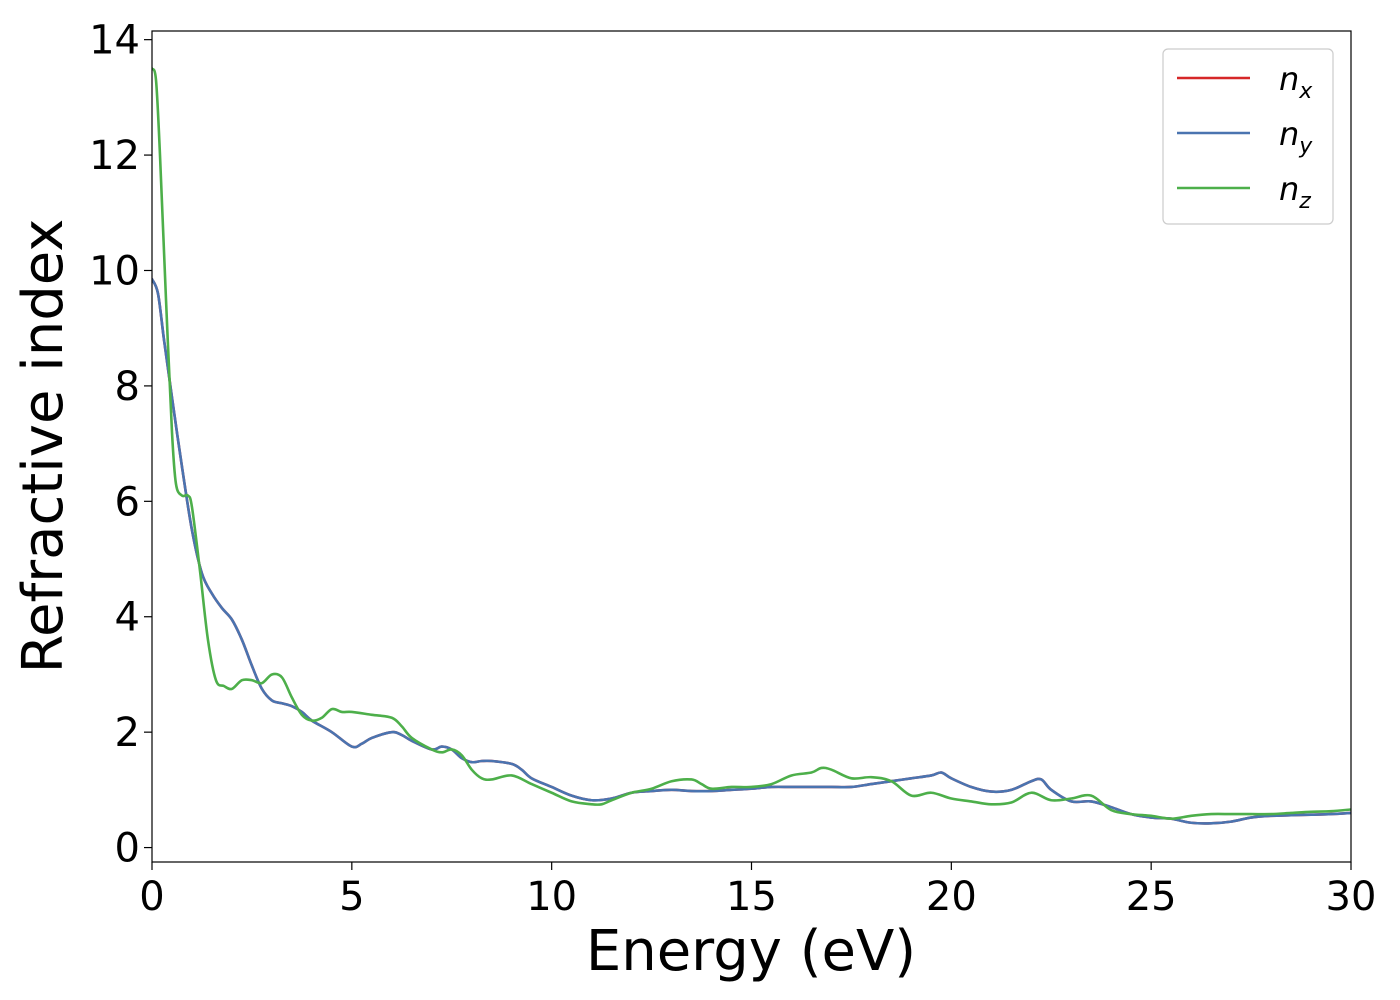  I want to click on y-axis-title: Refractive index, so click(43, 446).